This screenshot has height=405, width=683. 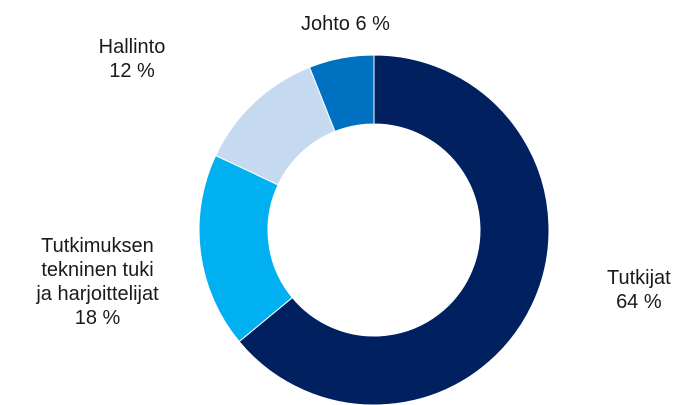 I want to click on hallinto-name: Hallinto, so click(x=132, y=47).